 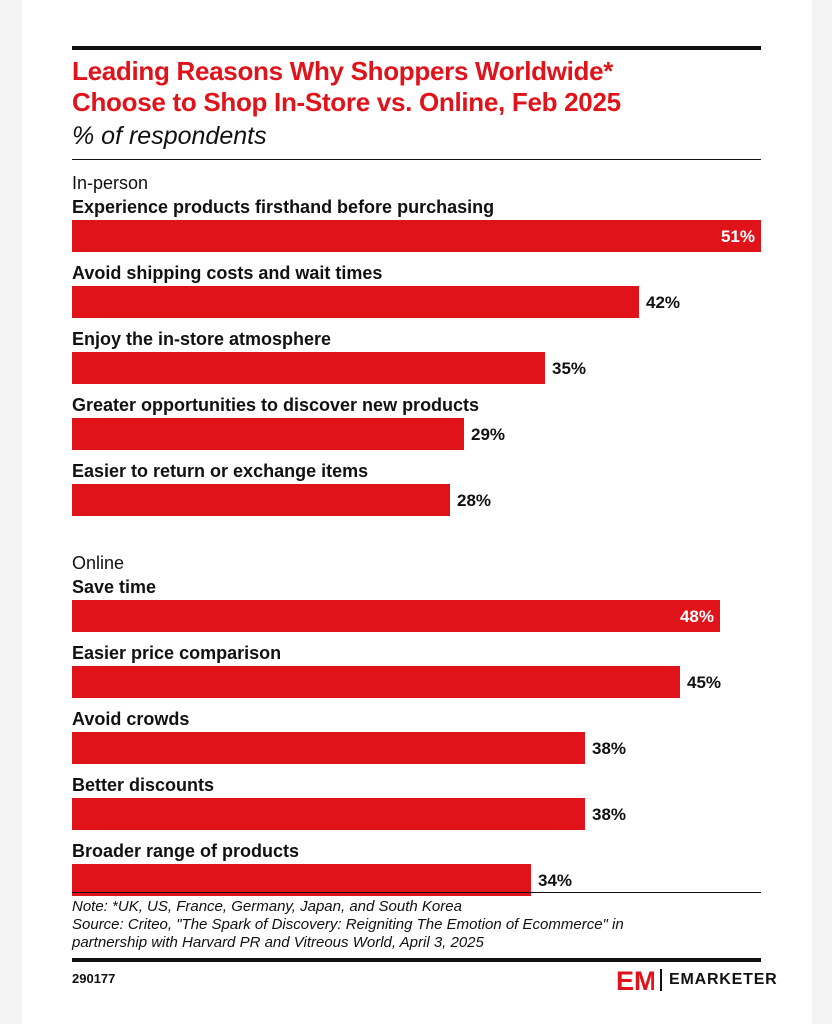 What do you see at coordinates (176, 653) in the screenshot?
I see `category-label: Easier price comparison` at bounding box center [176, 653].